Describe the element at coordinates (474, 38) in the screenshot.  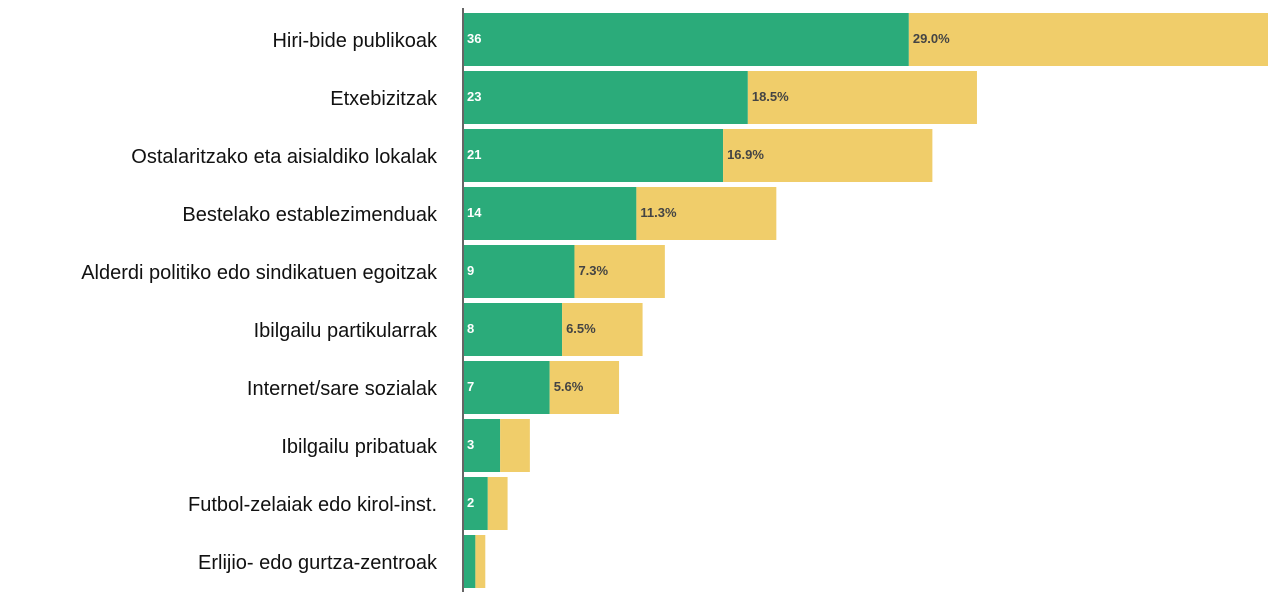
I see `count-label: 36` at that location.